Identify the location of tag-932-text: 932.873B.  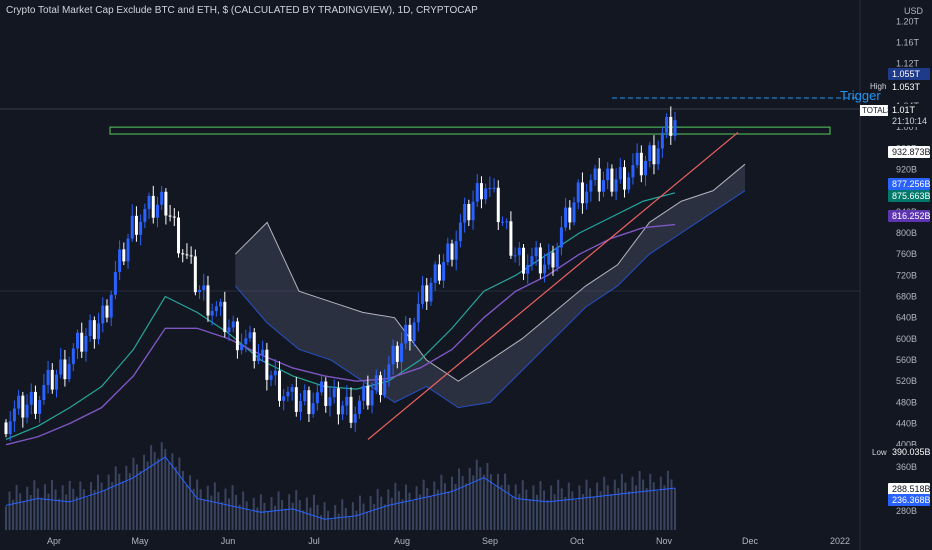
(911, 152).